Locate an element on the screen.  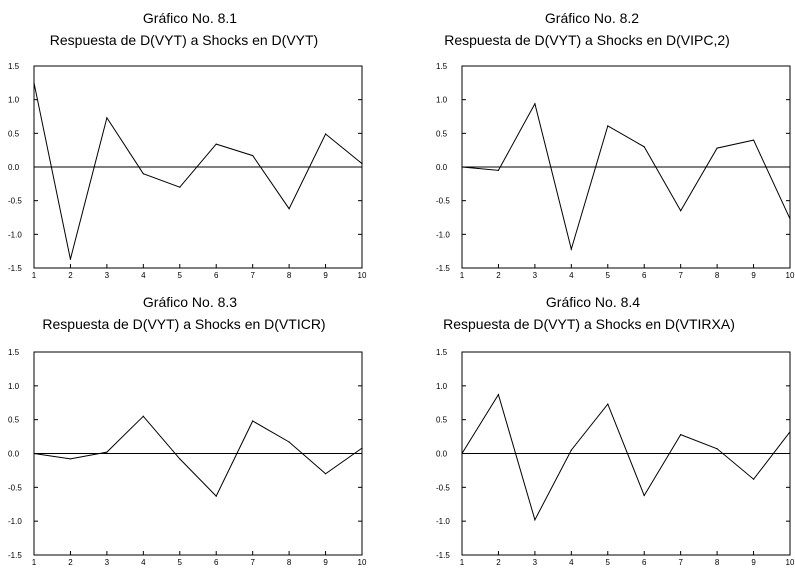
chart-number: Gráfico No. 8.1 is located at coordinates (190, 18).